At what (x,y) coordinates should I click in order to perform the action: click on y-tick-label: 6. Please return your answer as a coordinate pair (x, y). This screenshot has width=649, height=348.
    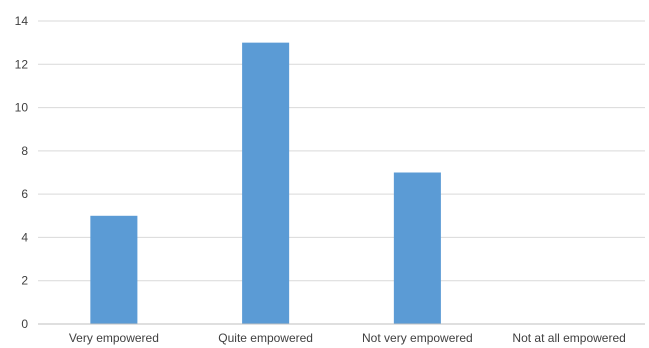
    Looking at the image, I should click on (24, 194).